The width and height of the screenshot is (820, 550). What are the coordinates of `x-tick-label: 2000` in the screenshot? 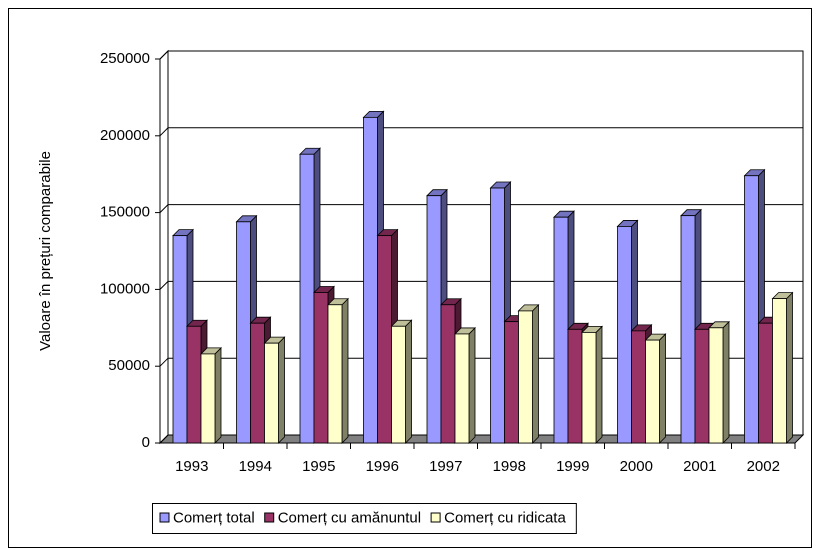 It's located at (636, 466).